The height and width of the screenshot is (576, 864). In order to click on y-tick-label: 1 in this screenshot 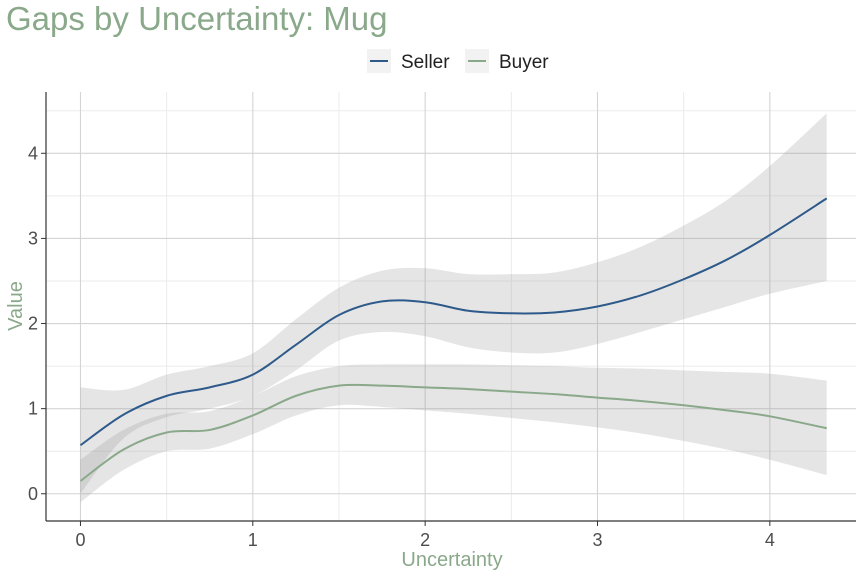, I will do `click(33, 409)`.